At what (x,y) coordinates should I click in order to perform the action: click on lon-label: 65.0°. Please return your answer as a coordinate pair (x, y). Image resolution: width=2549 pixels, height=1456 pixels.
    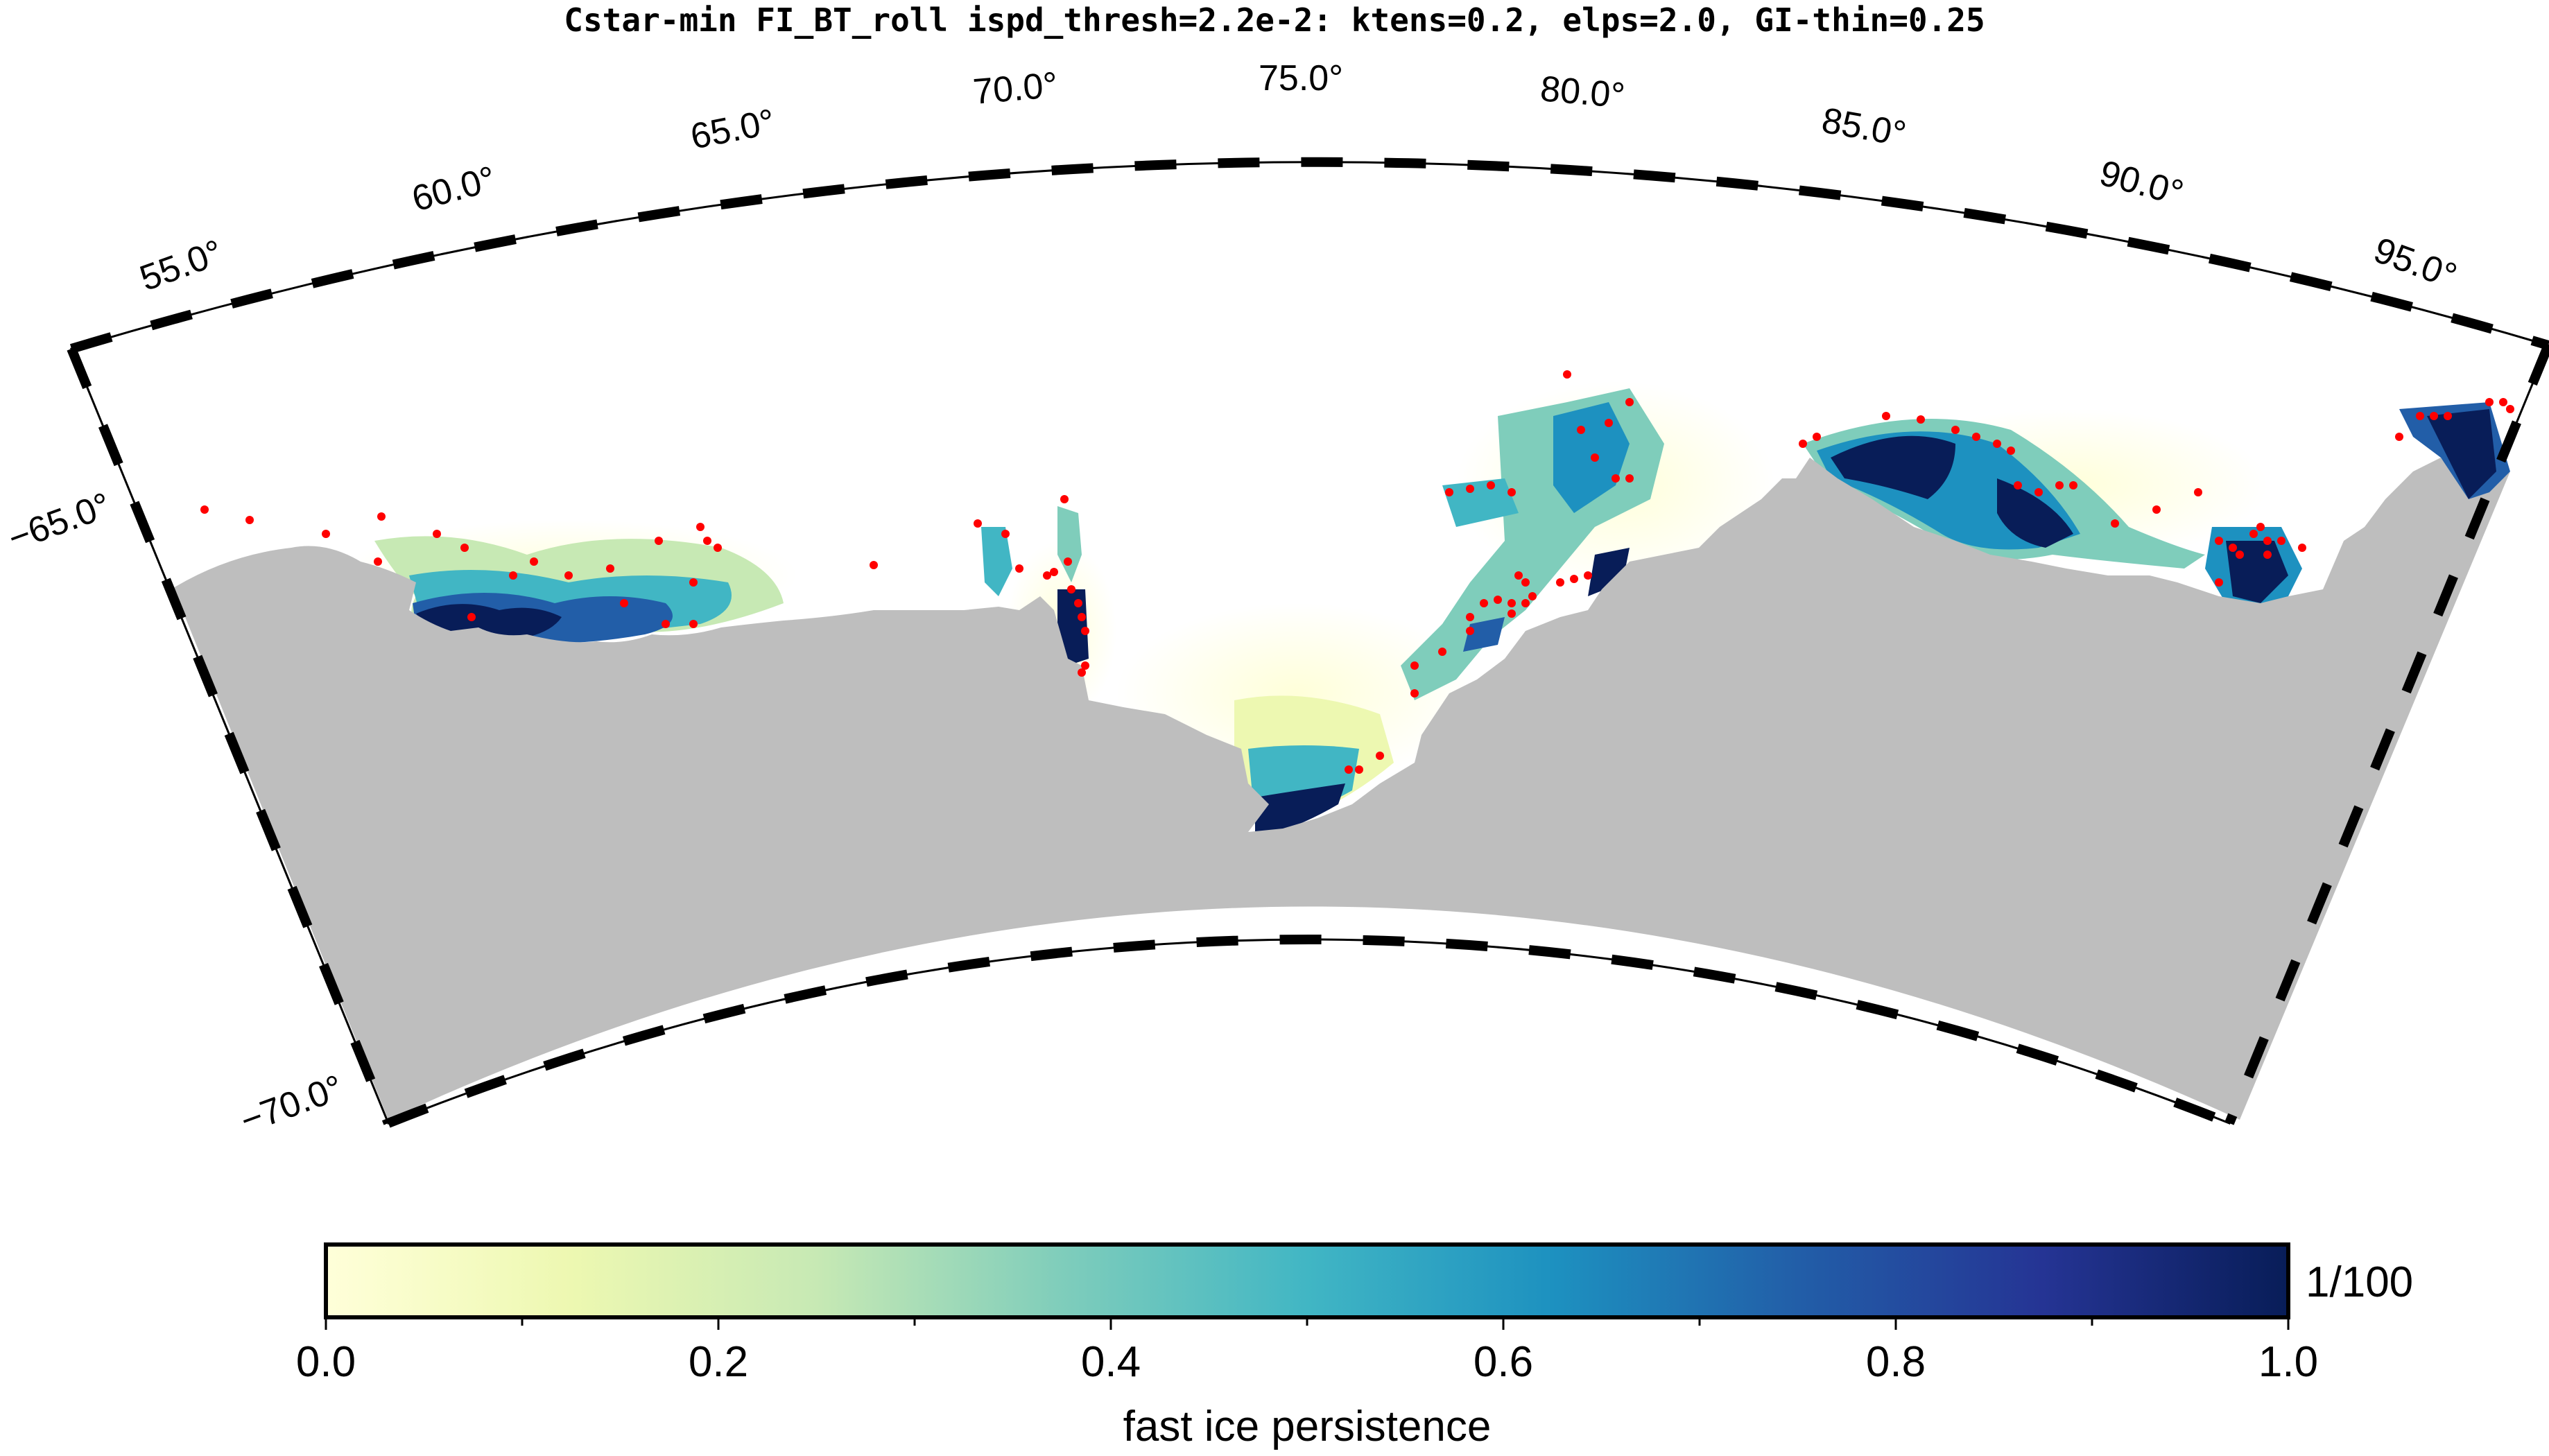
    Looking at the image, I should click on (732, 129).